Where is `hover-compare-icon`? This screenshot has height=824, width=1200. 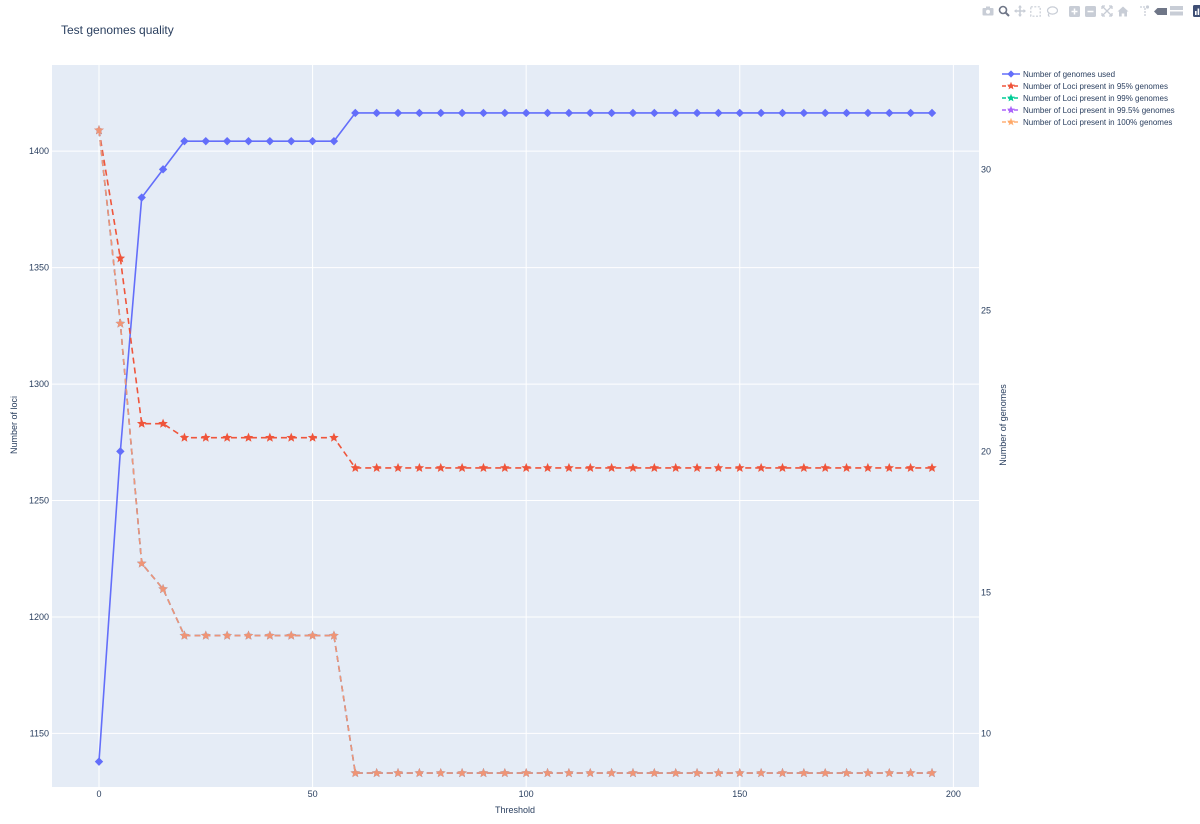
hover-compare-icon is located at coordinates (1176, 11).